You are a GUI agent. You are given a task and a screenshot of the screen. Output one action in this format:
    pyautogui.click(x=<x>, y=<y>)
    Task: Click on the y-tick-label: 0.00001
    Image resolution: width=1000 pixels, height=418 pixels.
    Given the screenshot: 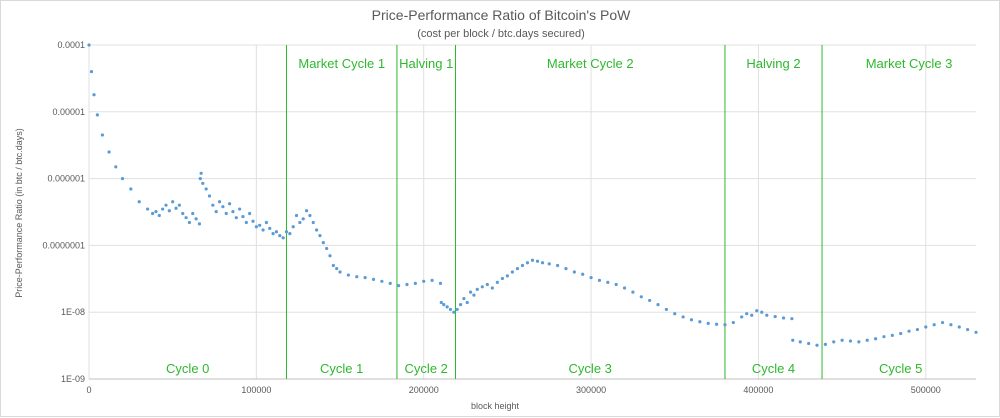 What is the action you would take?
    pyautogui.click(x=68, y=112)
    